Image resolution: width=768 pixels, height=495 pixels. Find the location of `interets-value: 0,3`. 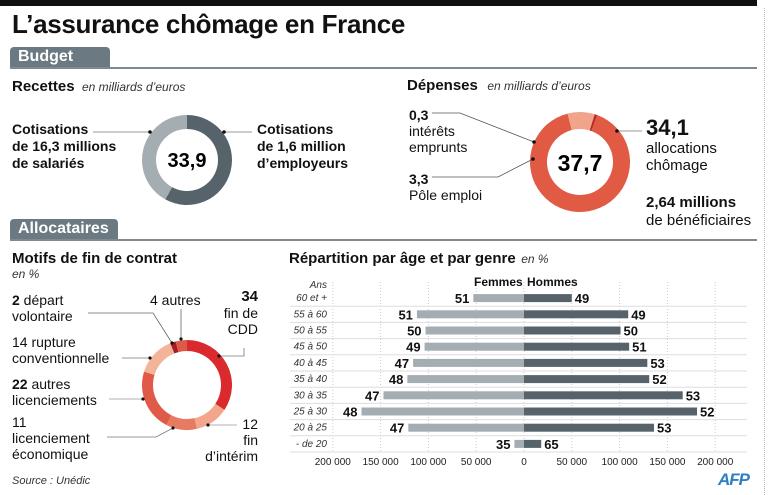

interets-value: 0,3 is located at coordinates (419, 115).